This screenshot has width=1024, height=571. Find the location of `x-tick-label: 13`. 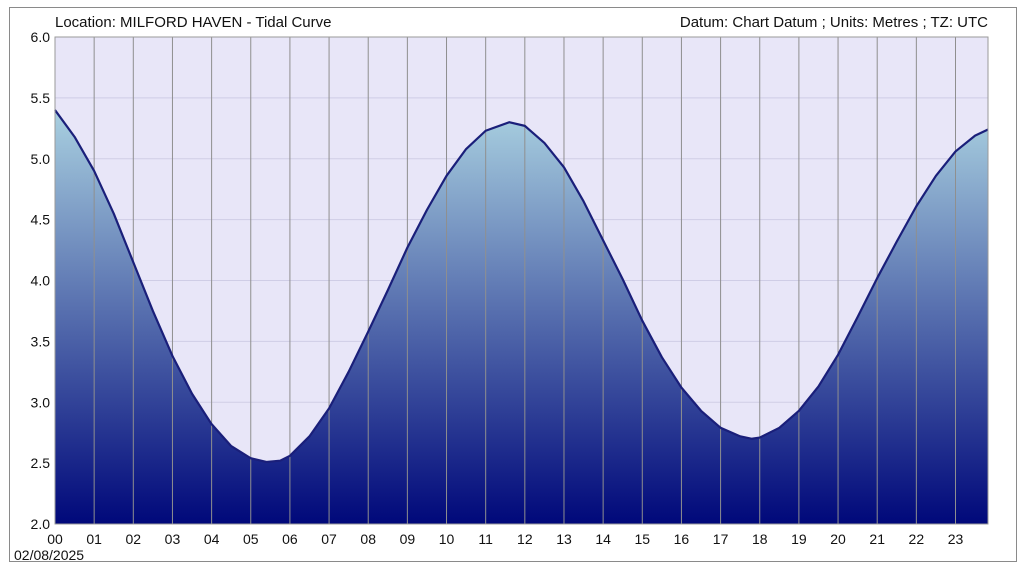

x-tick-label: 13 is located at coordinates (564, 539).